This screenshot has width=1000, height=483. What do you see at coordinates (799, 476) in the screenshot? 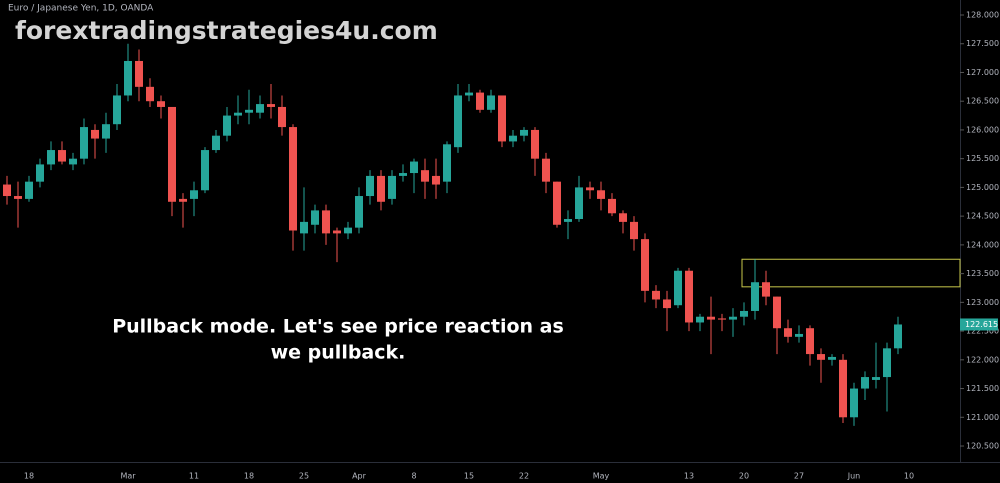
I see `x-tick-label: 27` at bounding box center [799, 476].